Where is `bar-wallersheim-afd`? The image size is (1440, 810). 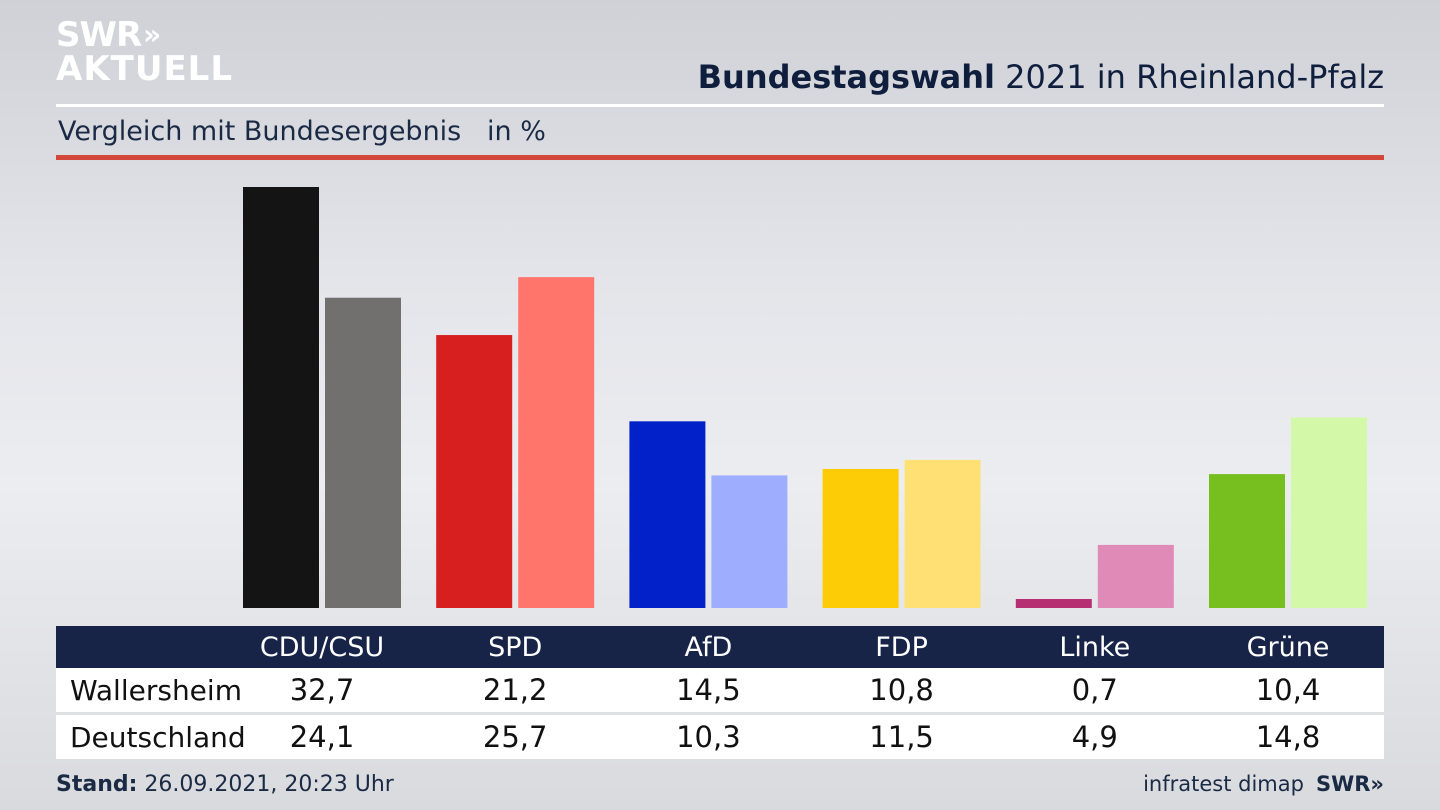
bar-wallersheim-afd is located at coordinates (667, 514).